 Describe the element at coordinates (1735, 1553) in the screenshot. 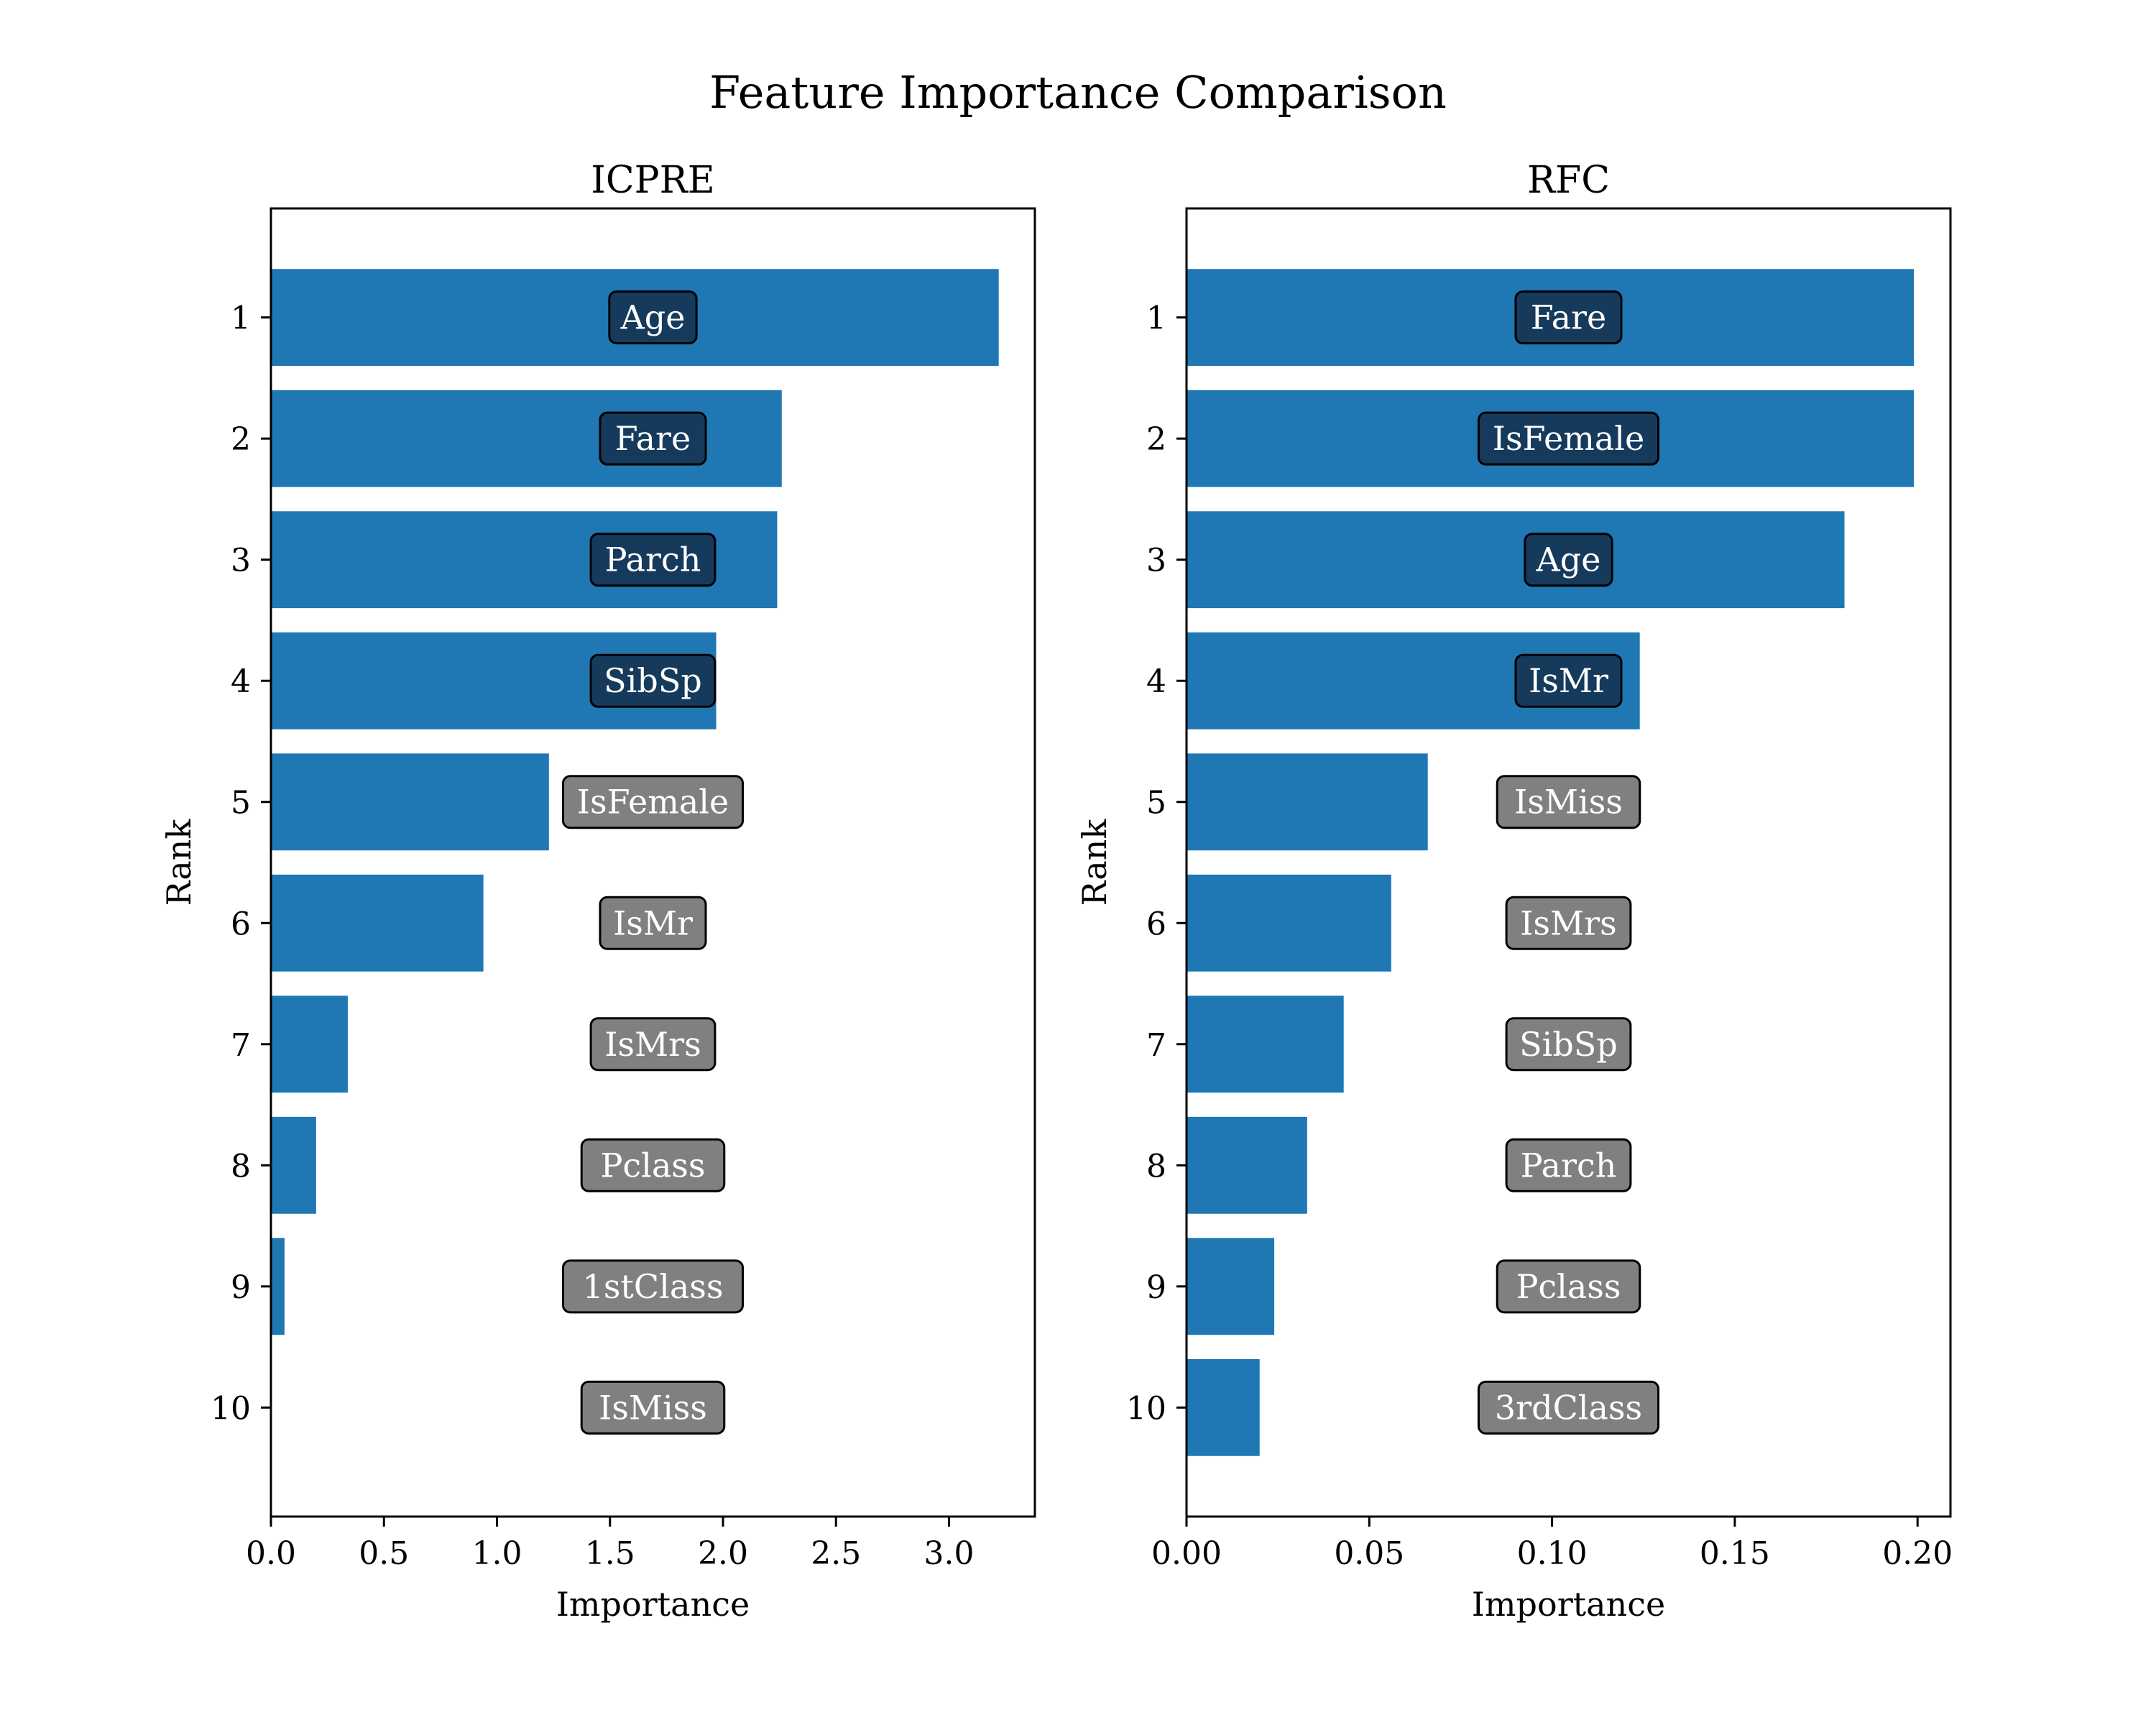

I see `x-tick-label: 0.15` at that location.